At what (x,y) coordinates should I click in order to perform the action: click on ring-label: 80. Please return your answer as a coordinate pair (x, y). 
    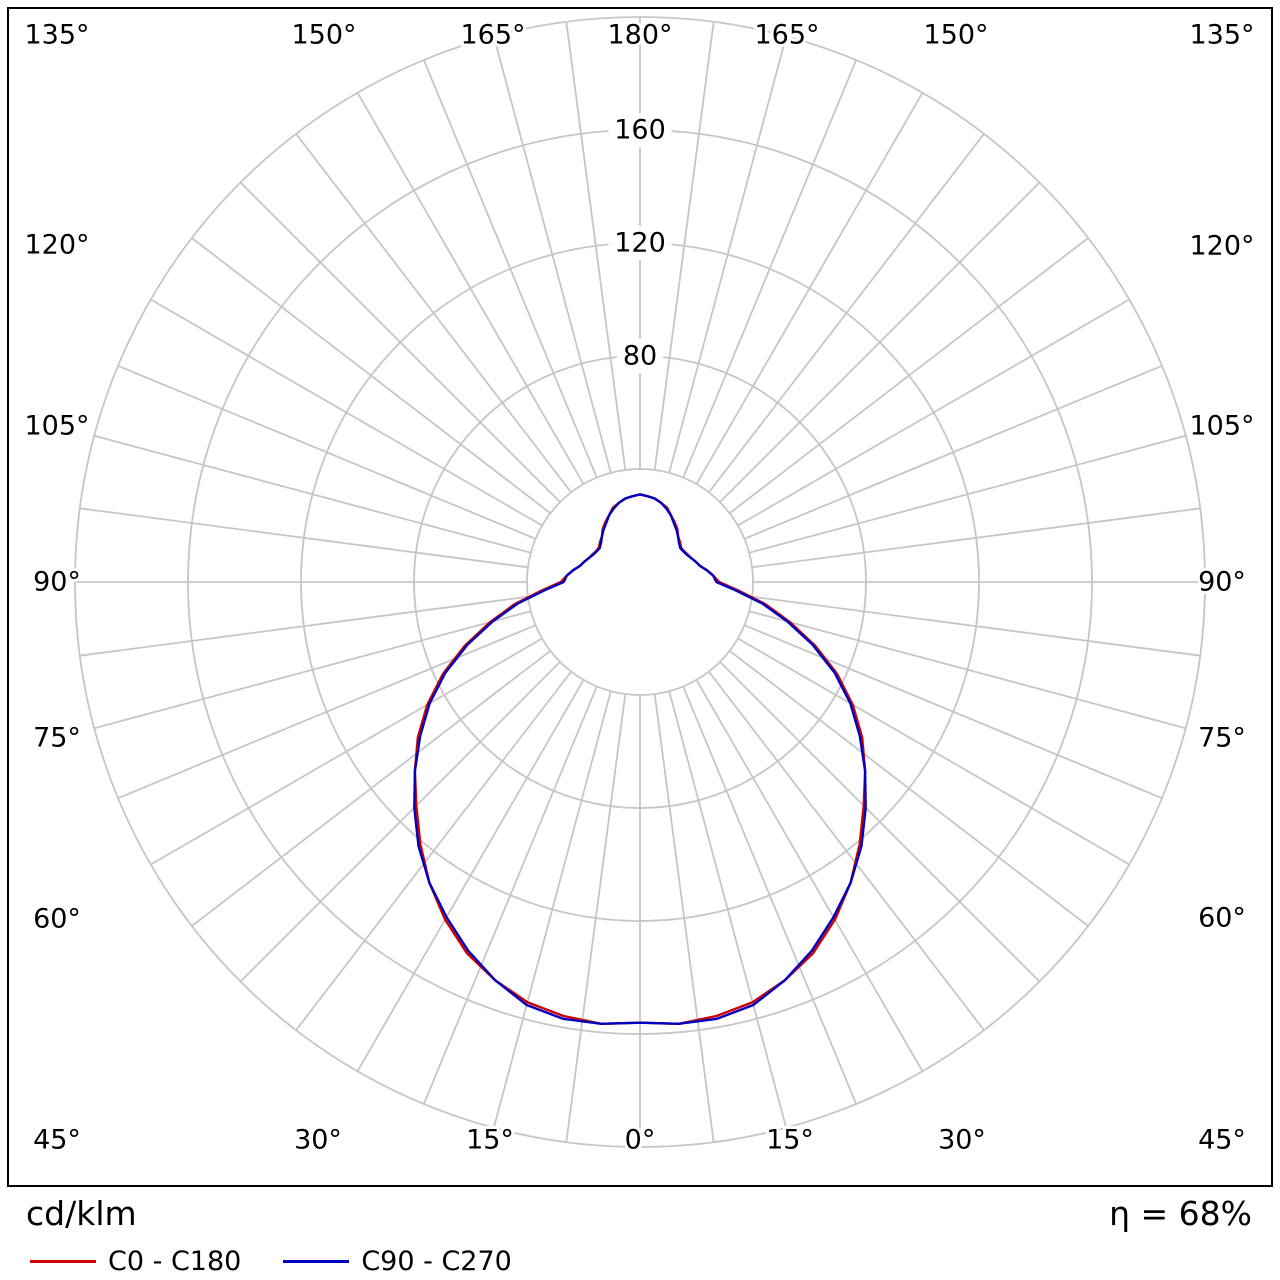
    Looking at the image, I should click on (640, 356).